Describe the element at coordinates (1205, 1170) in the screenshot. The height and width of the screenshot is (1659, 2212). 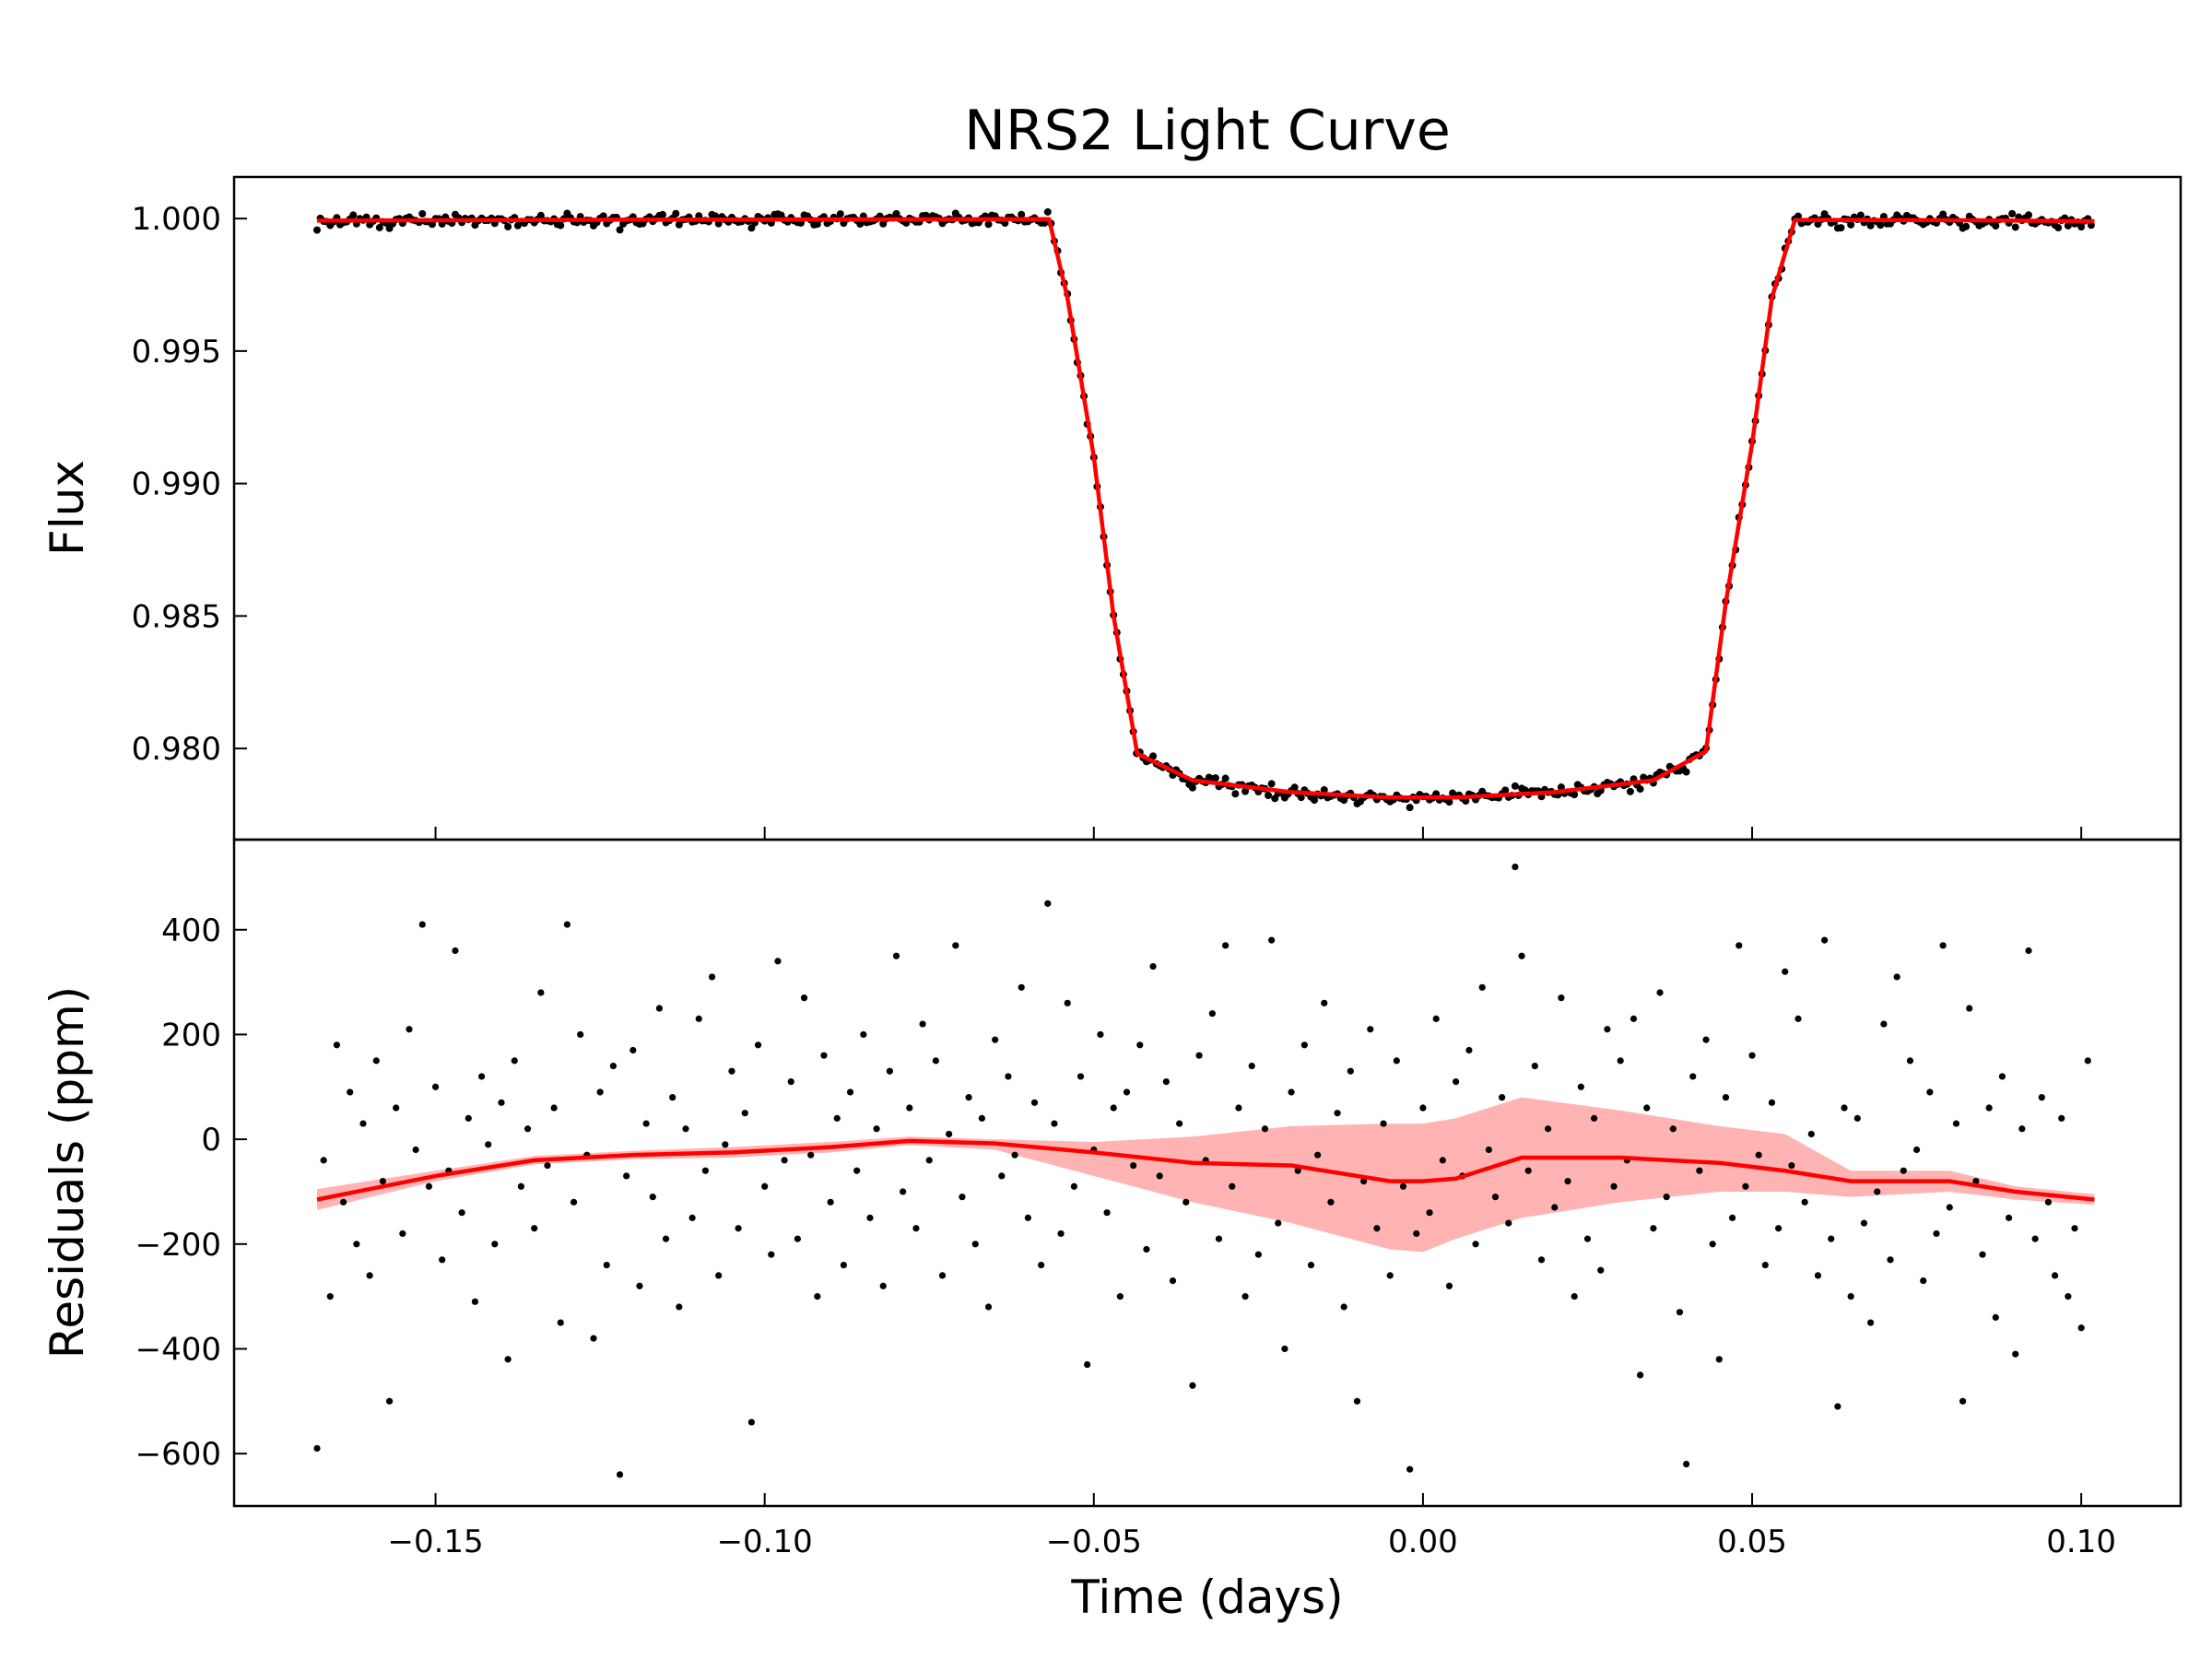
I see `gp-mean-line` at that location.